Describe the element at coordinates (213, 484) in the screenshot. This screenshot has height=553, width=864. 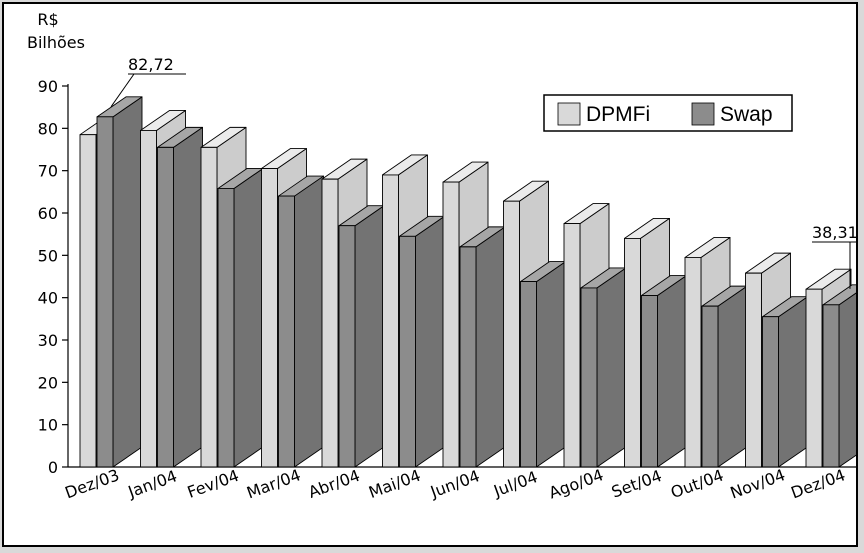
I see `x-tick-label: Fev/04` at that location.